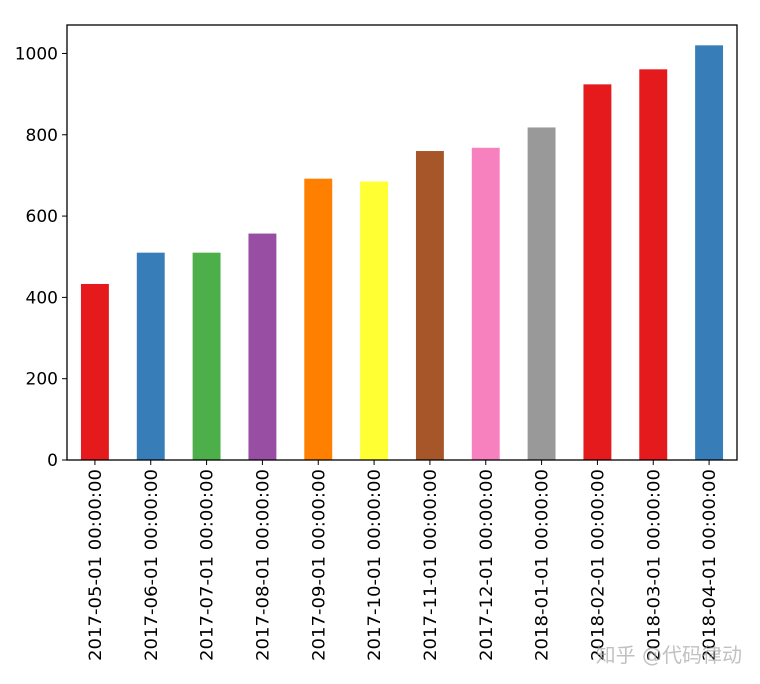  I want to click on bar-2017-07-01 00:00:00, so click(206, 356).